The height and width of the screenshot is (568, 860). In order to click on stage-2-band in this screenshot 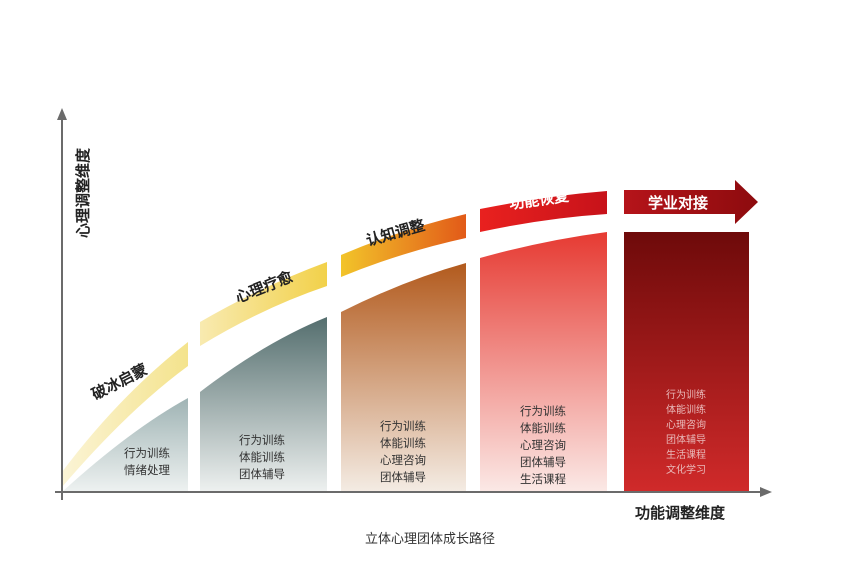, I will do `click(263, 304)`.